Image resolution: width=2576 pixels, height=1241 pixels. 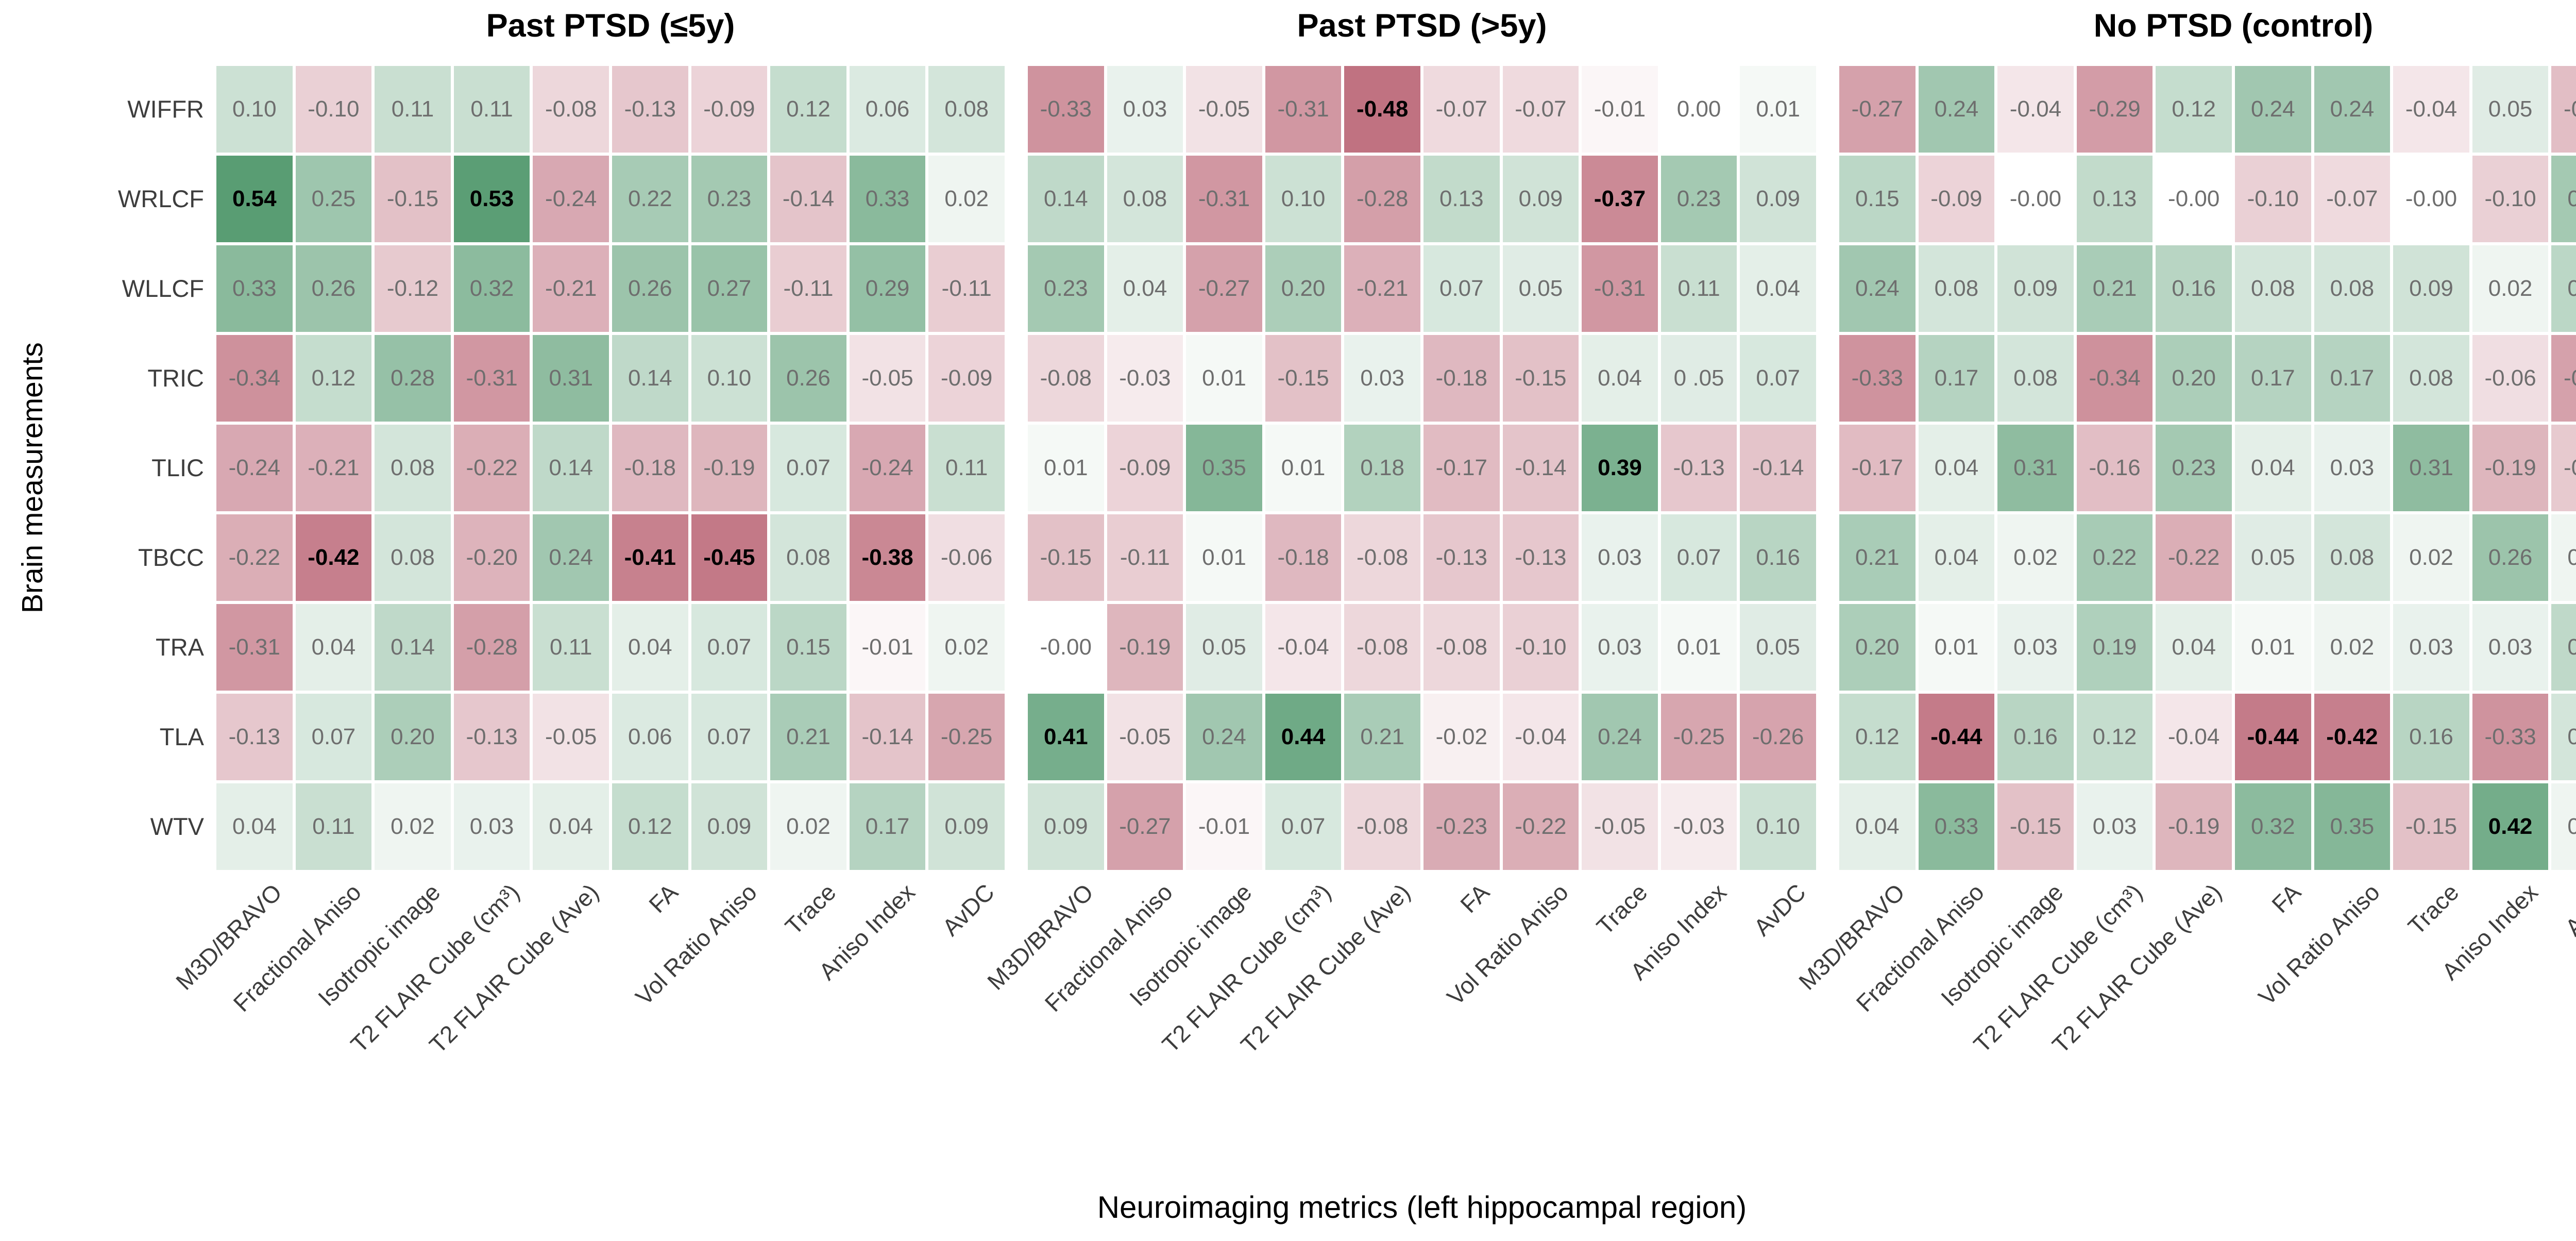 What do you see at coordinates (413, 378) in the screenshot?
I see `heatmap-cell: 0.28` at bounding box center [413, 378].